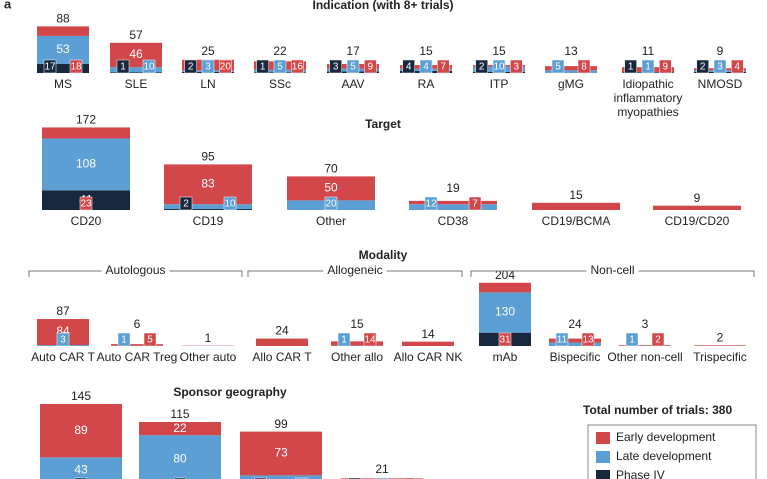  Describe the element at coordinates (603, 457) in the screenshot. I see `legend-swatch` at that location.